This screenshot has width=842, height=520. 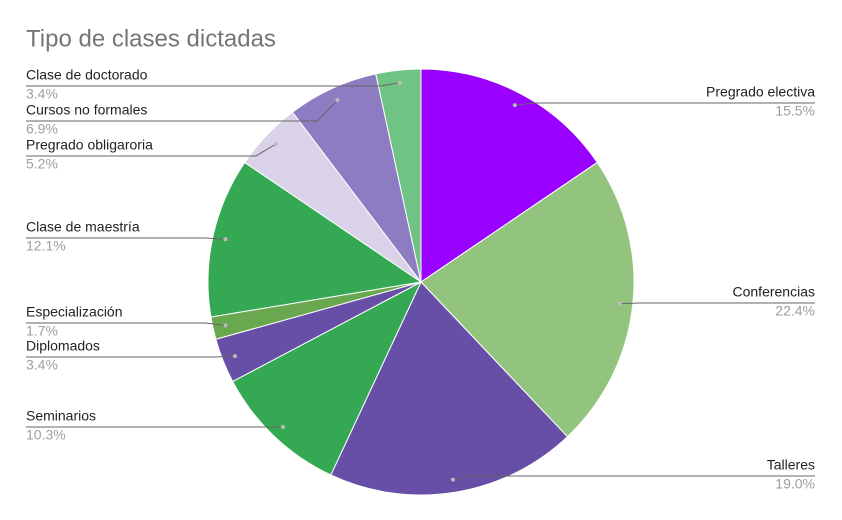 I want to click on slice-value-label: 12.1%, so click(x=46, y=246).